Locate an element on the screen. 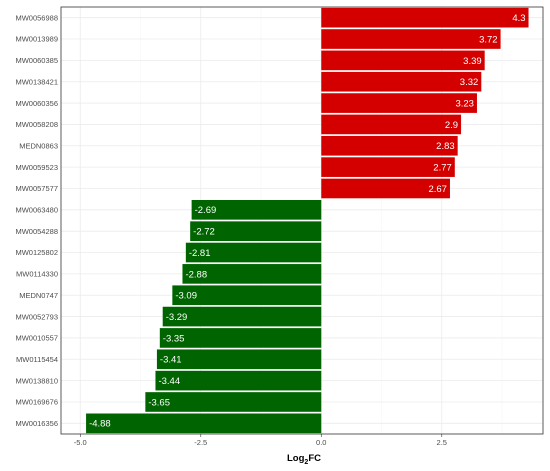  value-label: -3.29 is located at coordinates (177, 317).